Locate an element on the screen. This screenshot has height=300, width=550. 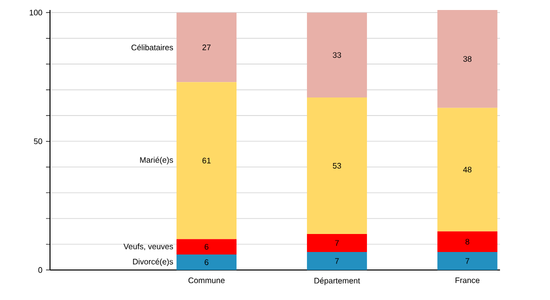
x-tick-label: France is located at coordinates (468, 281).